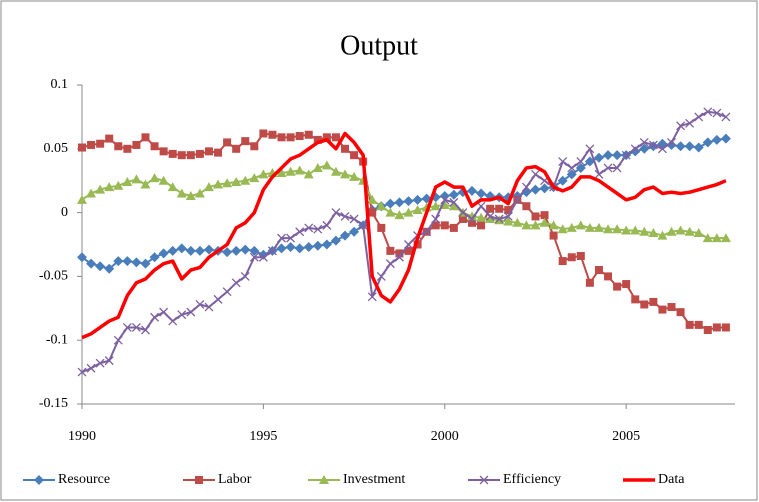 The image size is (759, 502). What do you see at coordinates (82, 436) in the screenshot?
I see `x-tick-label: 1990` at bounding box center [82, 436].